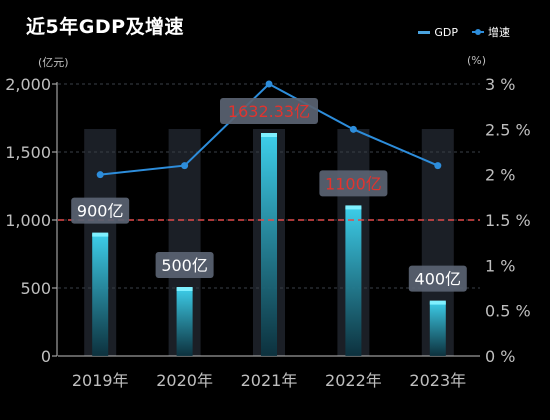  What do you see at coordinates (46, 356) in the screenshot?
I see `left-tick-label: 0` at bounding box center [46, 356].